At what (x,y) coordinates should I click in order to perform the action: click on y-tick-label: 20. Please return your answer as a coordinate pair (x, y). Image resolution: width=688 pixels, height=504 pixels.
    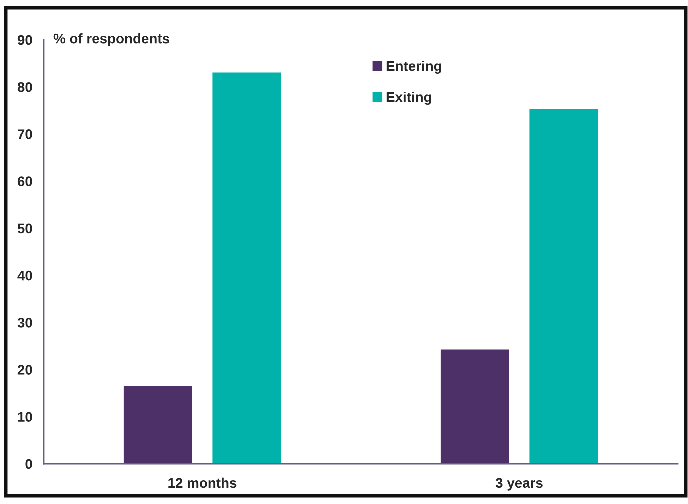
    Looking at the image, I should click on (25, 370).